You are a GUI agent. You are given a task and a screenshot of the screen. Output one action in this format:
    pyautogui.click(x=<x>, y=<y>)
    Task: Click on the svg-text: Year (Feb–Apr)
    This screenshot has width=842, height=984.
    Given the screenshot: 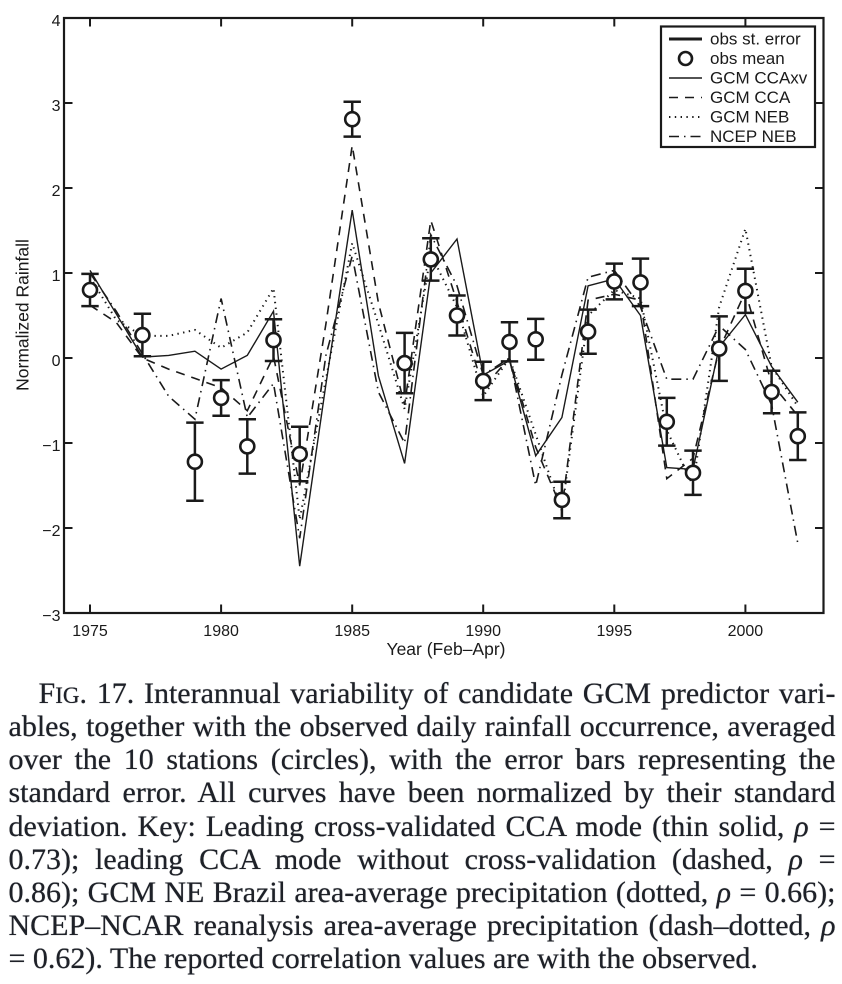 What is the action you would take?
    pyautogui.click(x=446, y=649)
    